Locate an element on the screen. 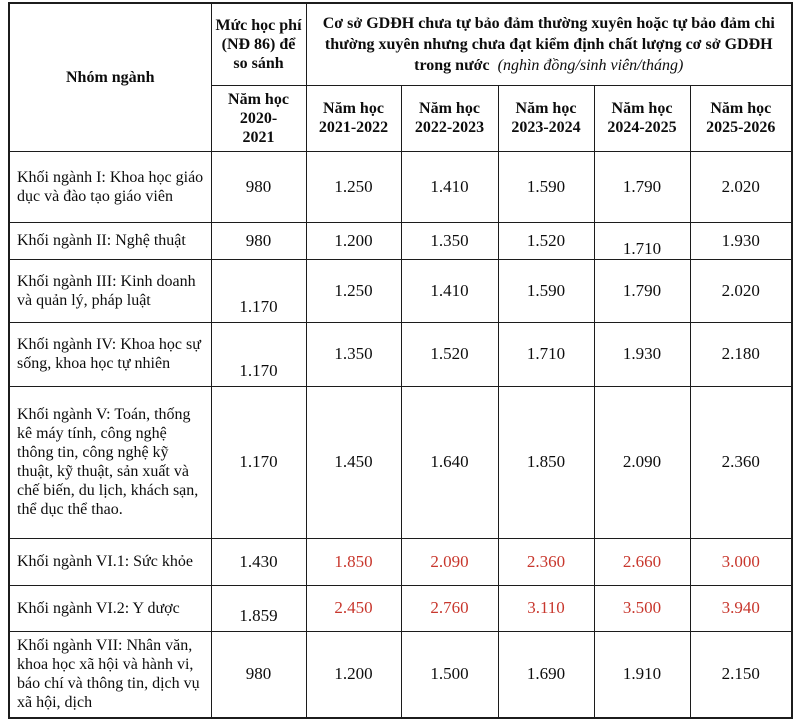  fee-cell: 2.760 is located at coordinates (449, 608).